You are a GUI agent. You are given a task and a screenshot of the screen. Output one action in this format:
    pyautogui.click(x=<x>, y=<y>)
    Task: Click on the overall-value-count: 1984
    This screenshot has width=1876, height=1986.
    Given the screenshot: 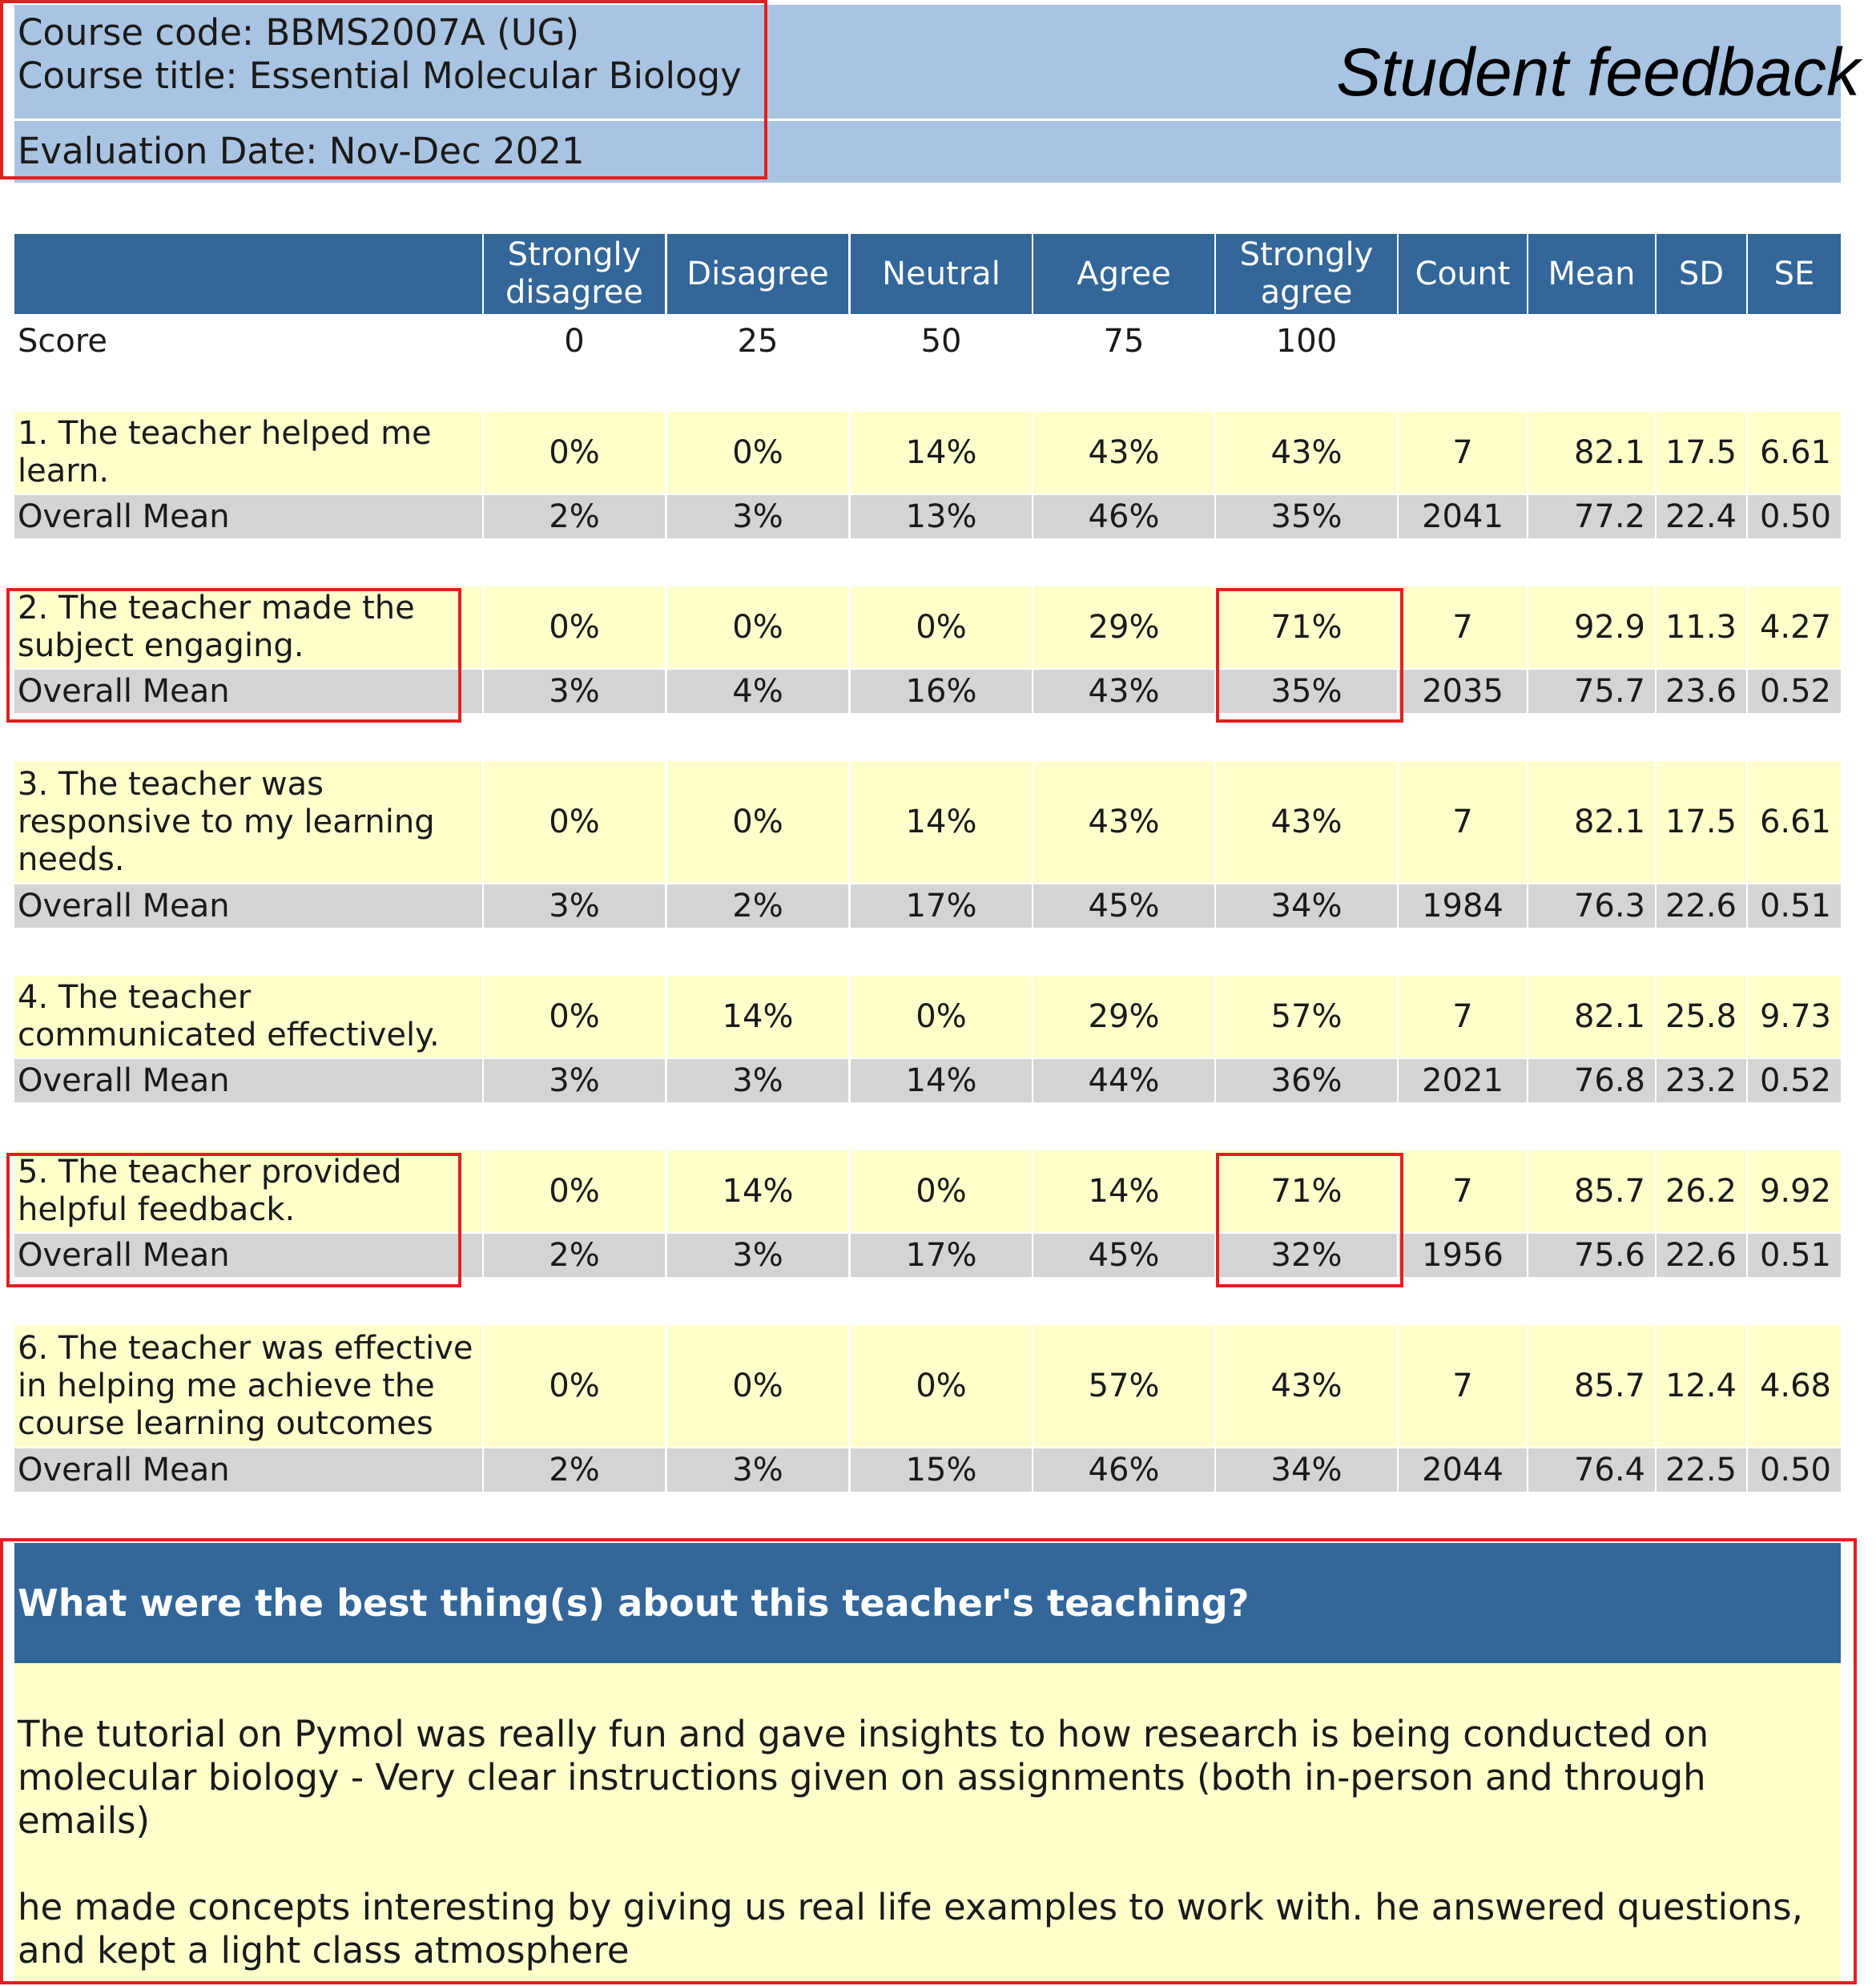 What is the action you would take?
    pyautogui.click(x=1463, y=906)
    